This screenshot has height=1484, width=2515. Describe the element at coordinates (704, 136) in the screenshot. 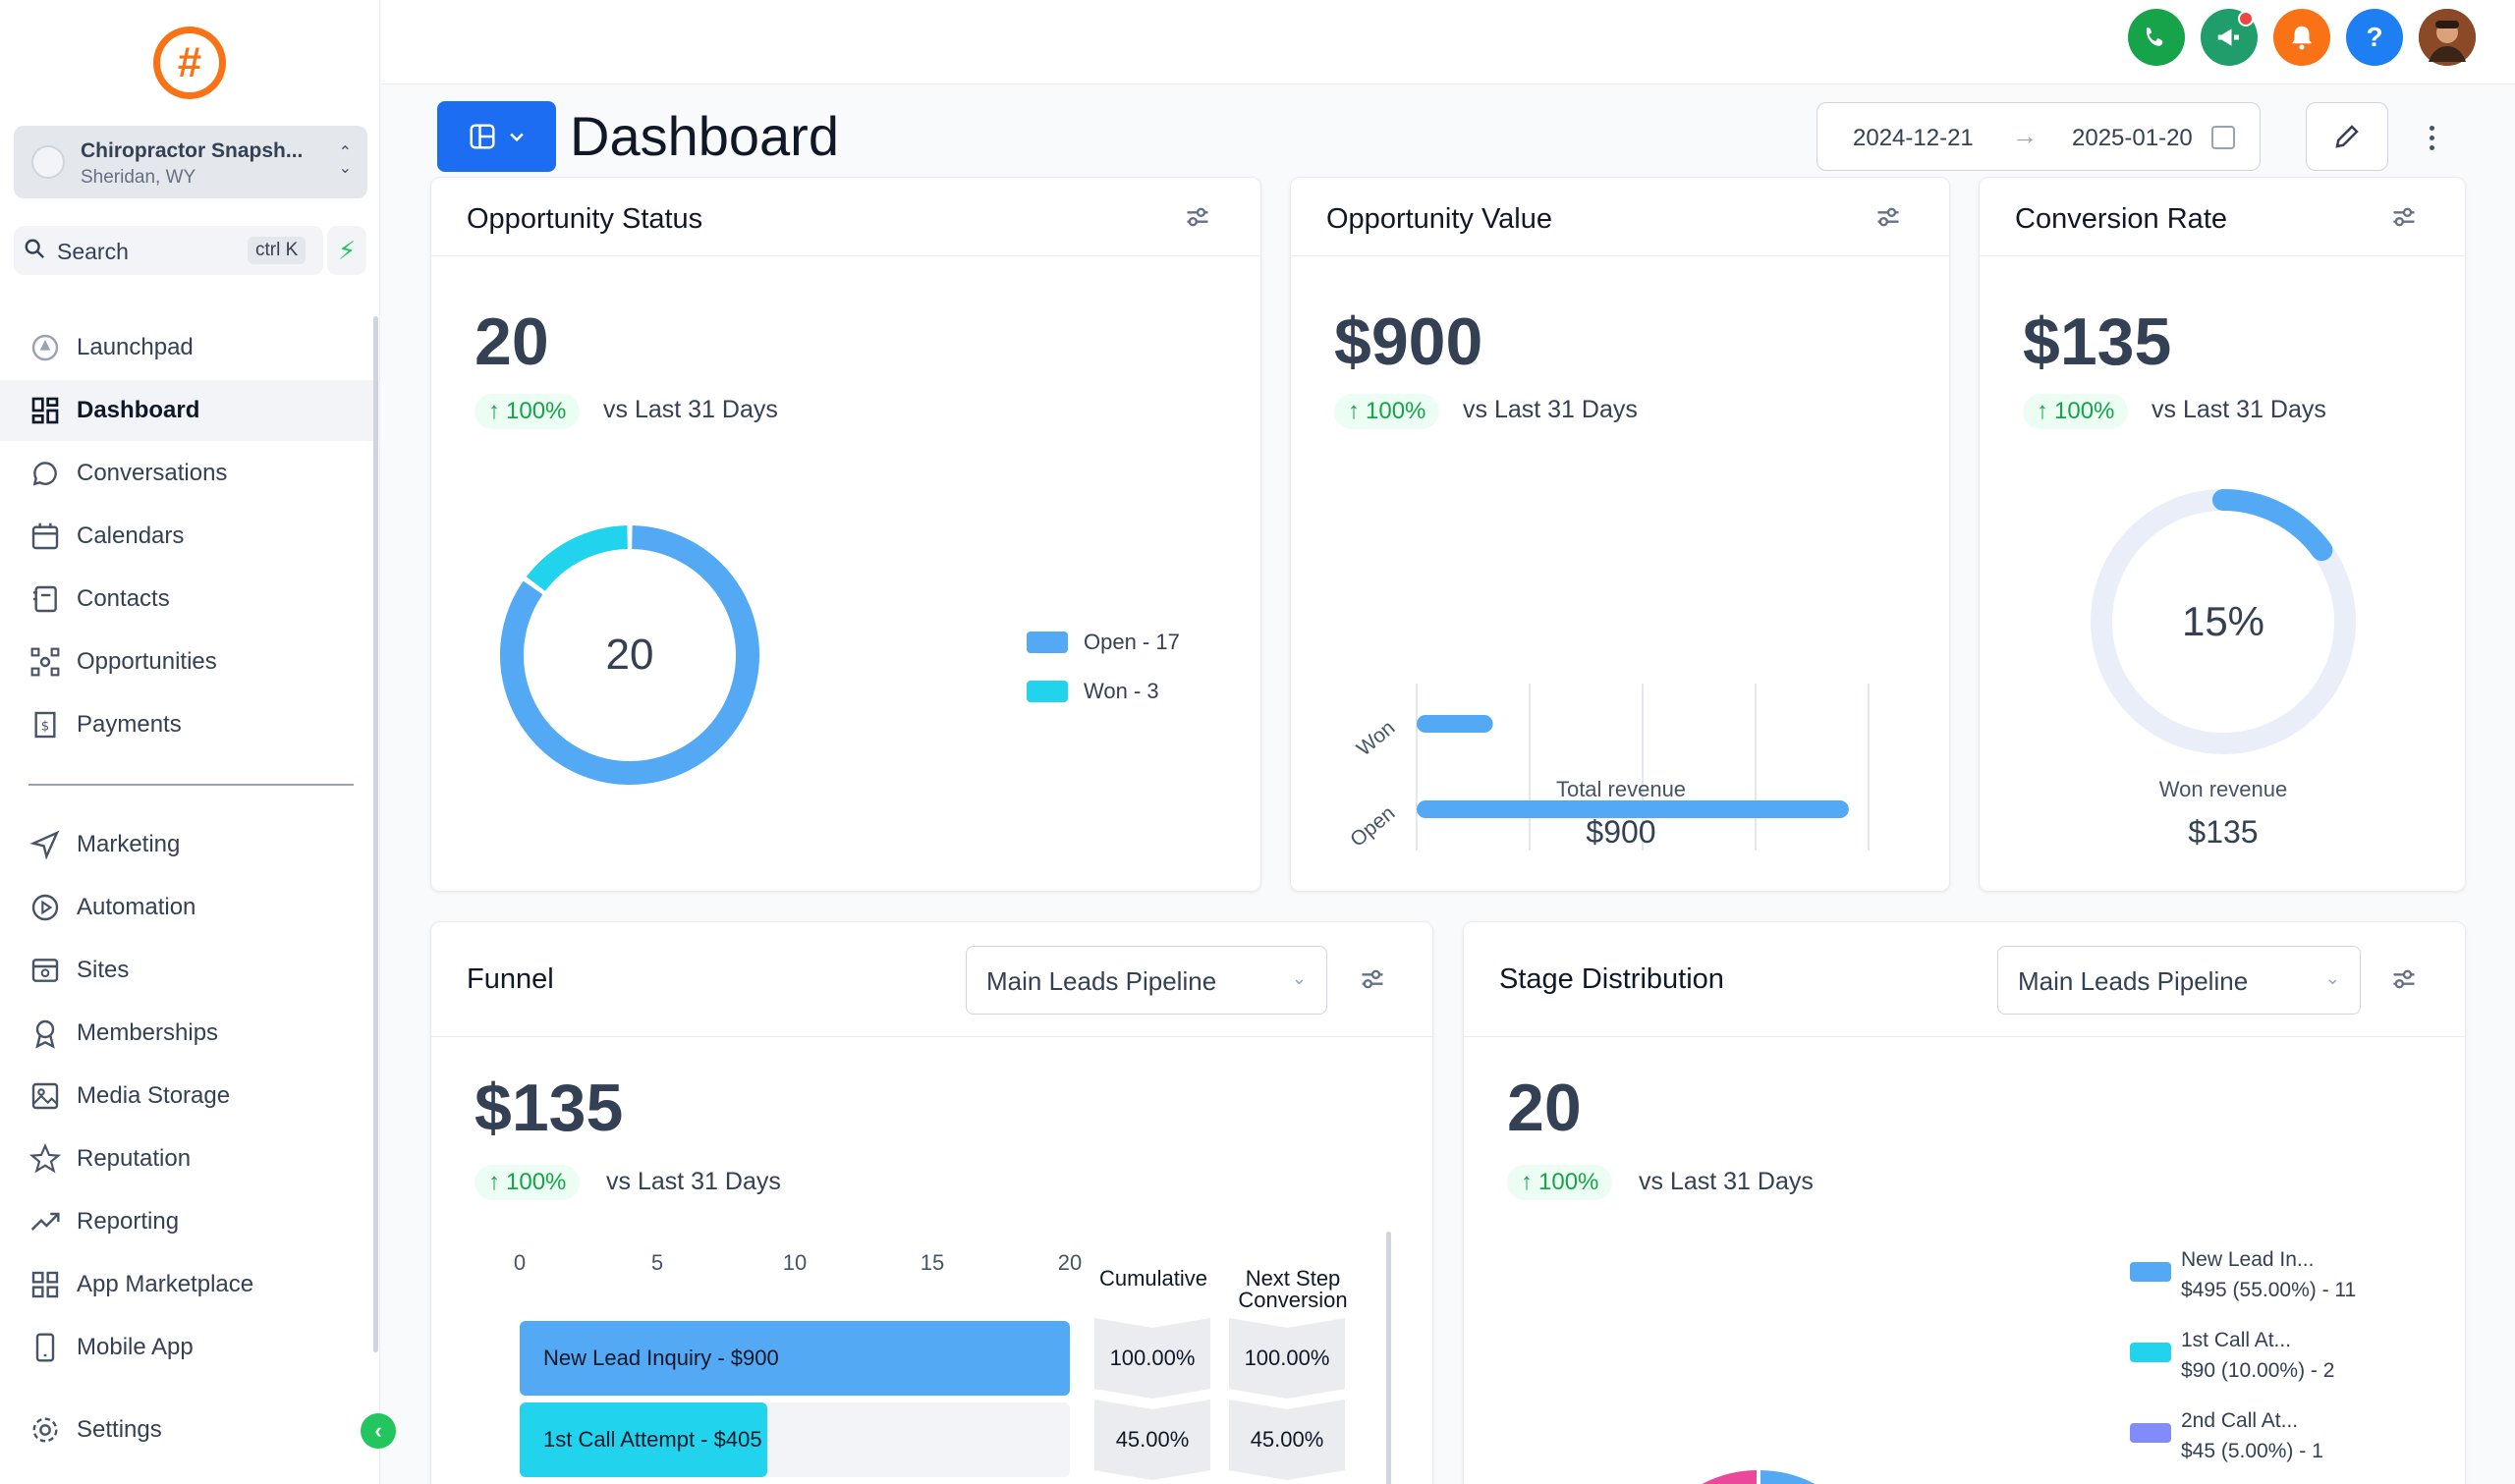

I see `page-title: Dashboard` at that location.